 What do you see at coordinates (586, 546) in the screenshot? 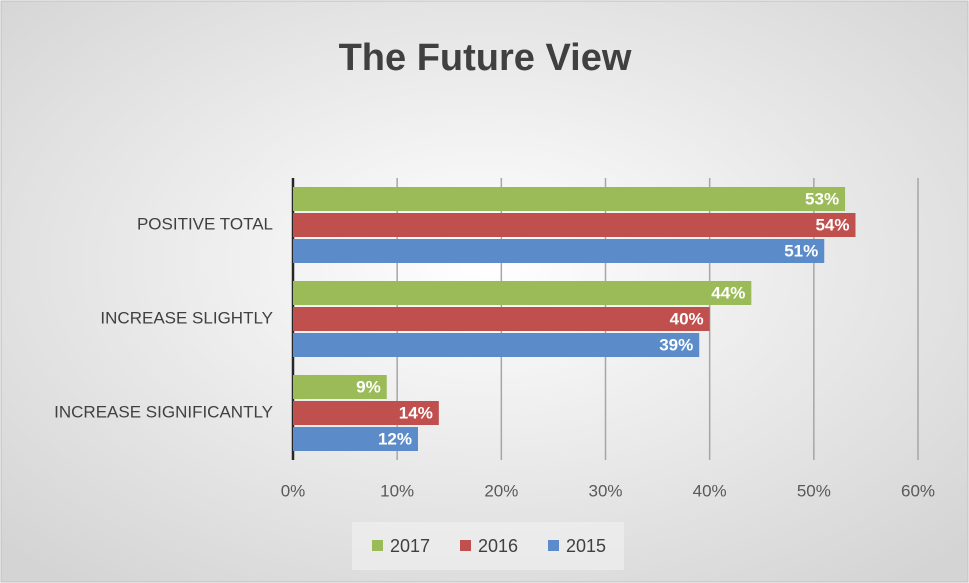
I see `legend-label: 2015` at bounding box center [586, 546].